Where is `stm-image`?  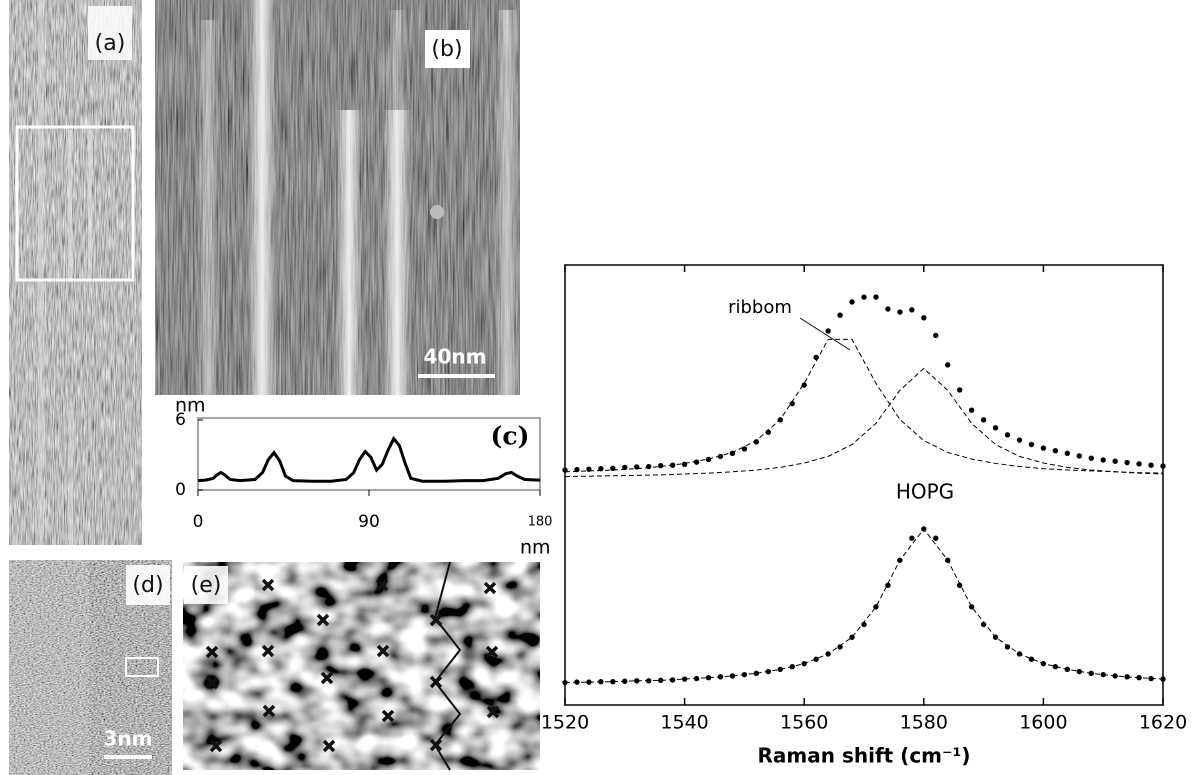 stm-image is located at coordinates (361, 666).